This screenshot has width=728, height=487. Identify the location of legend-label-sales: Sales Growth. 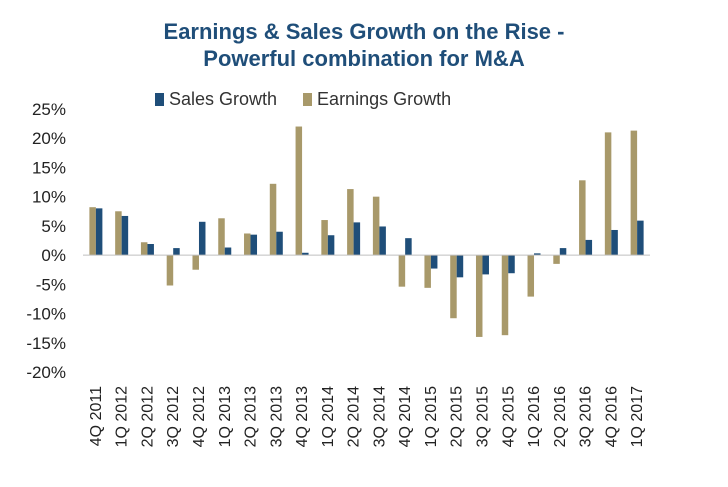
(223, 98).